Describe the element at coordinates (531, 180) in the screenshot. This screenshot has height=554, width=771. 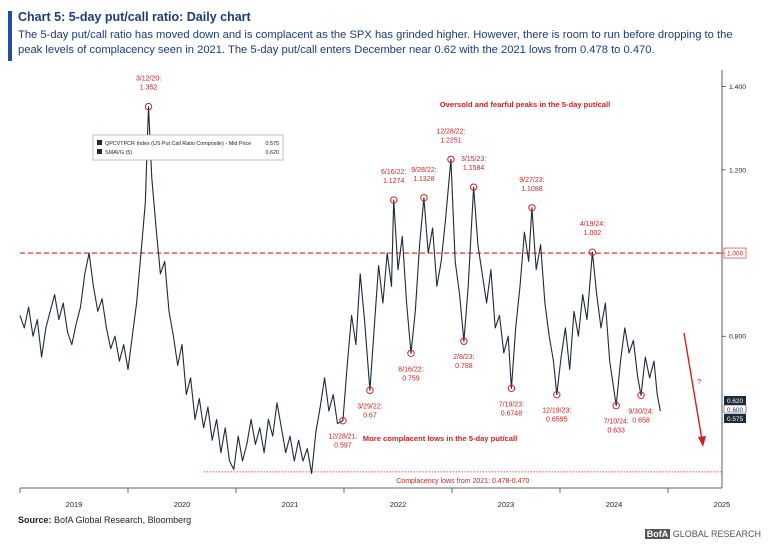
I see `point-date-10: 9/27/23:` at that location.